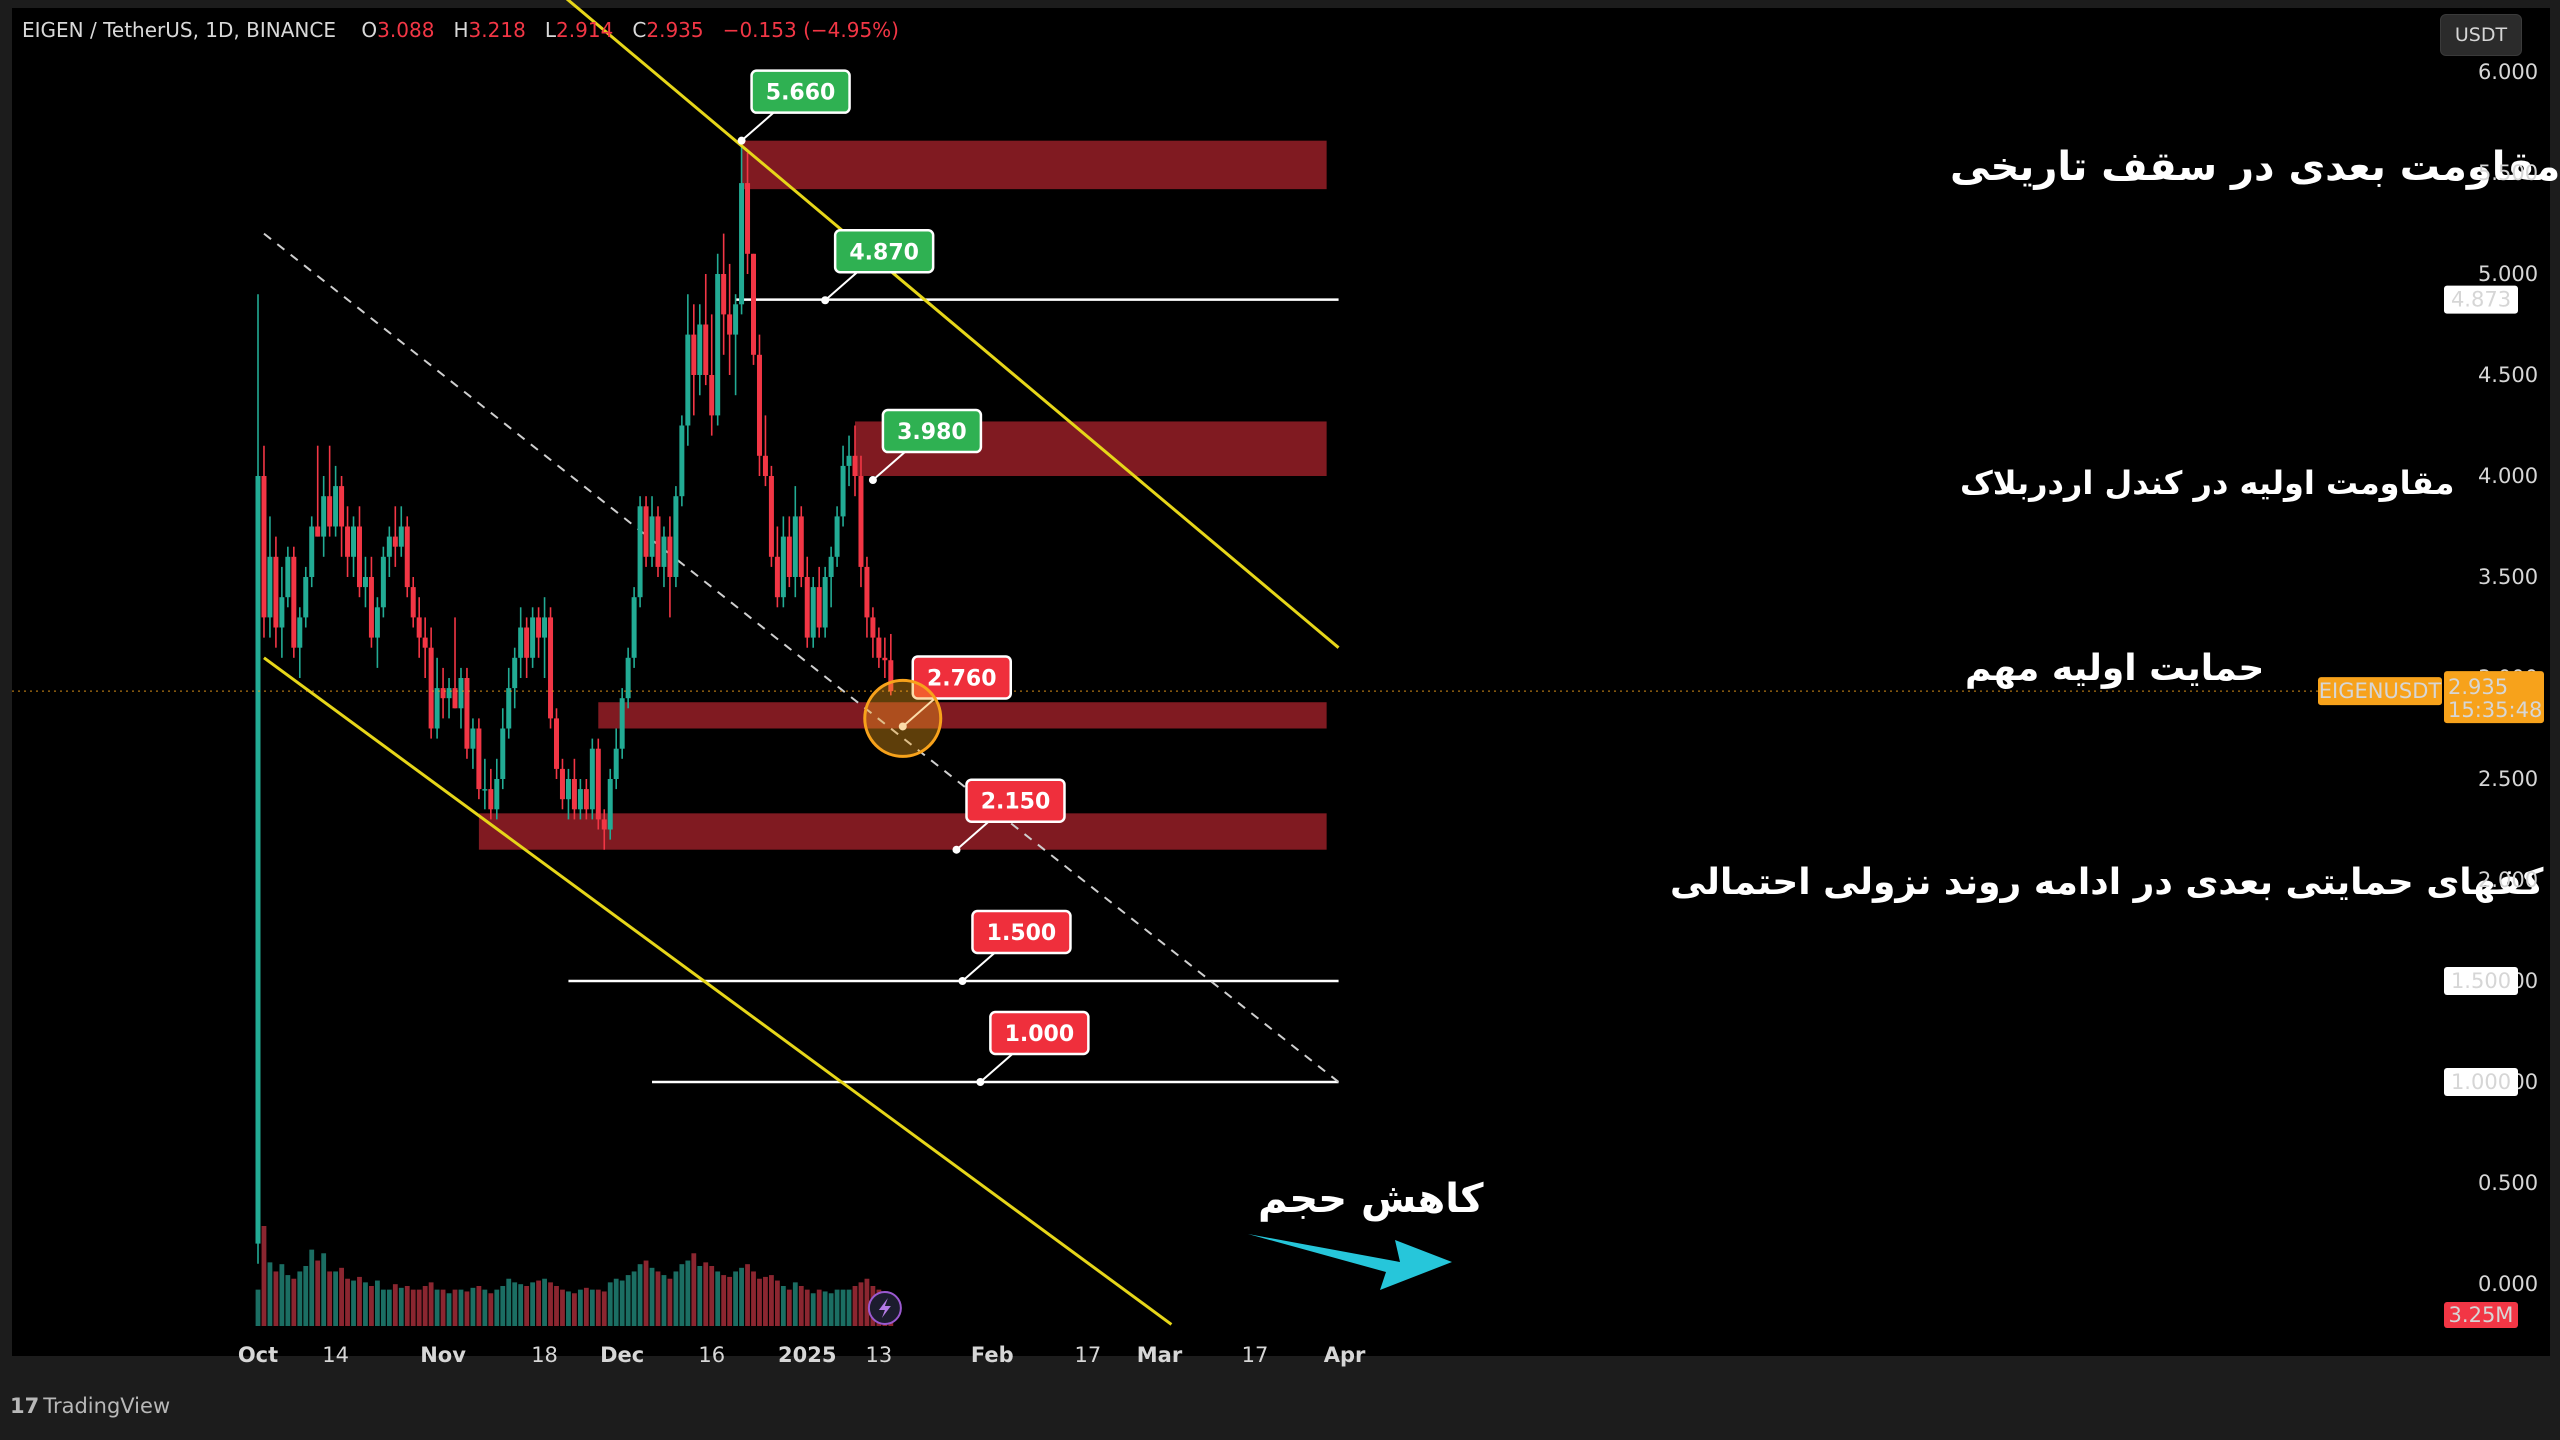  What do you see at coordinates (2481, 981) in the screenshot?
I see `axis-price-box-label: 1.500` at bounding box center [2481, 981].